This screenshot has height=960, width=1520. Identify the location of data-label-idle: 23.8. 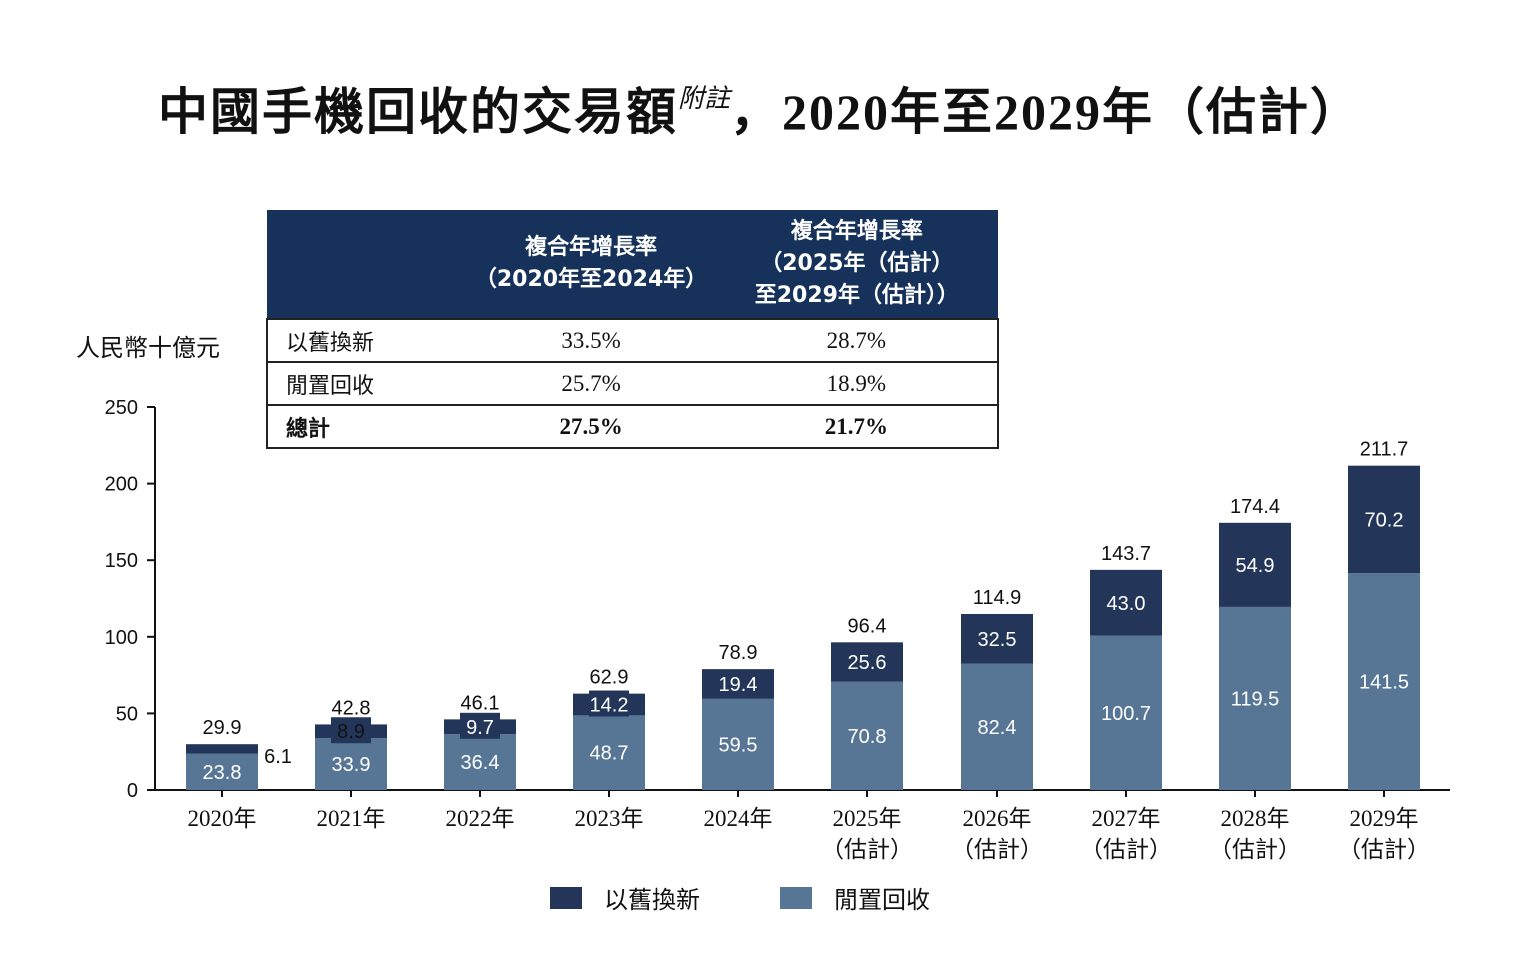
(222, 773).